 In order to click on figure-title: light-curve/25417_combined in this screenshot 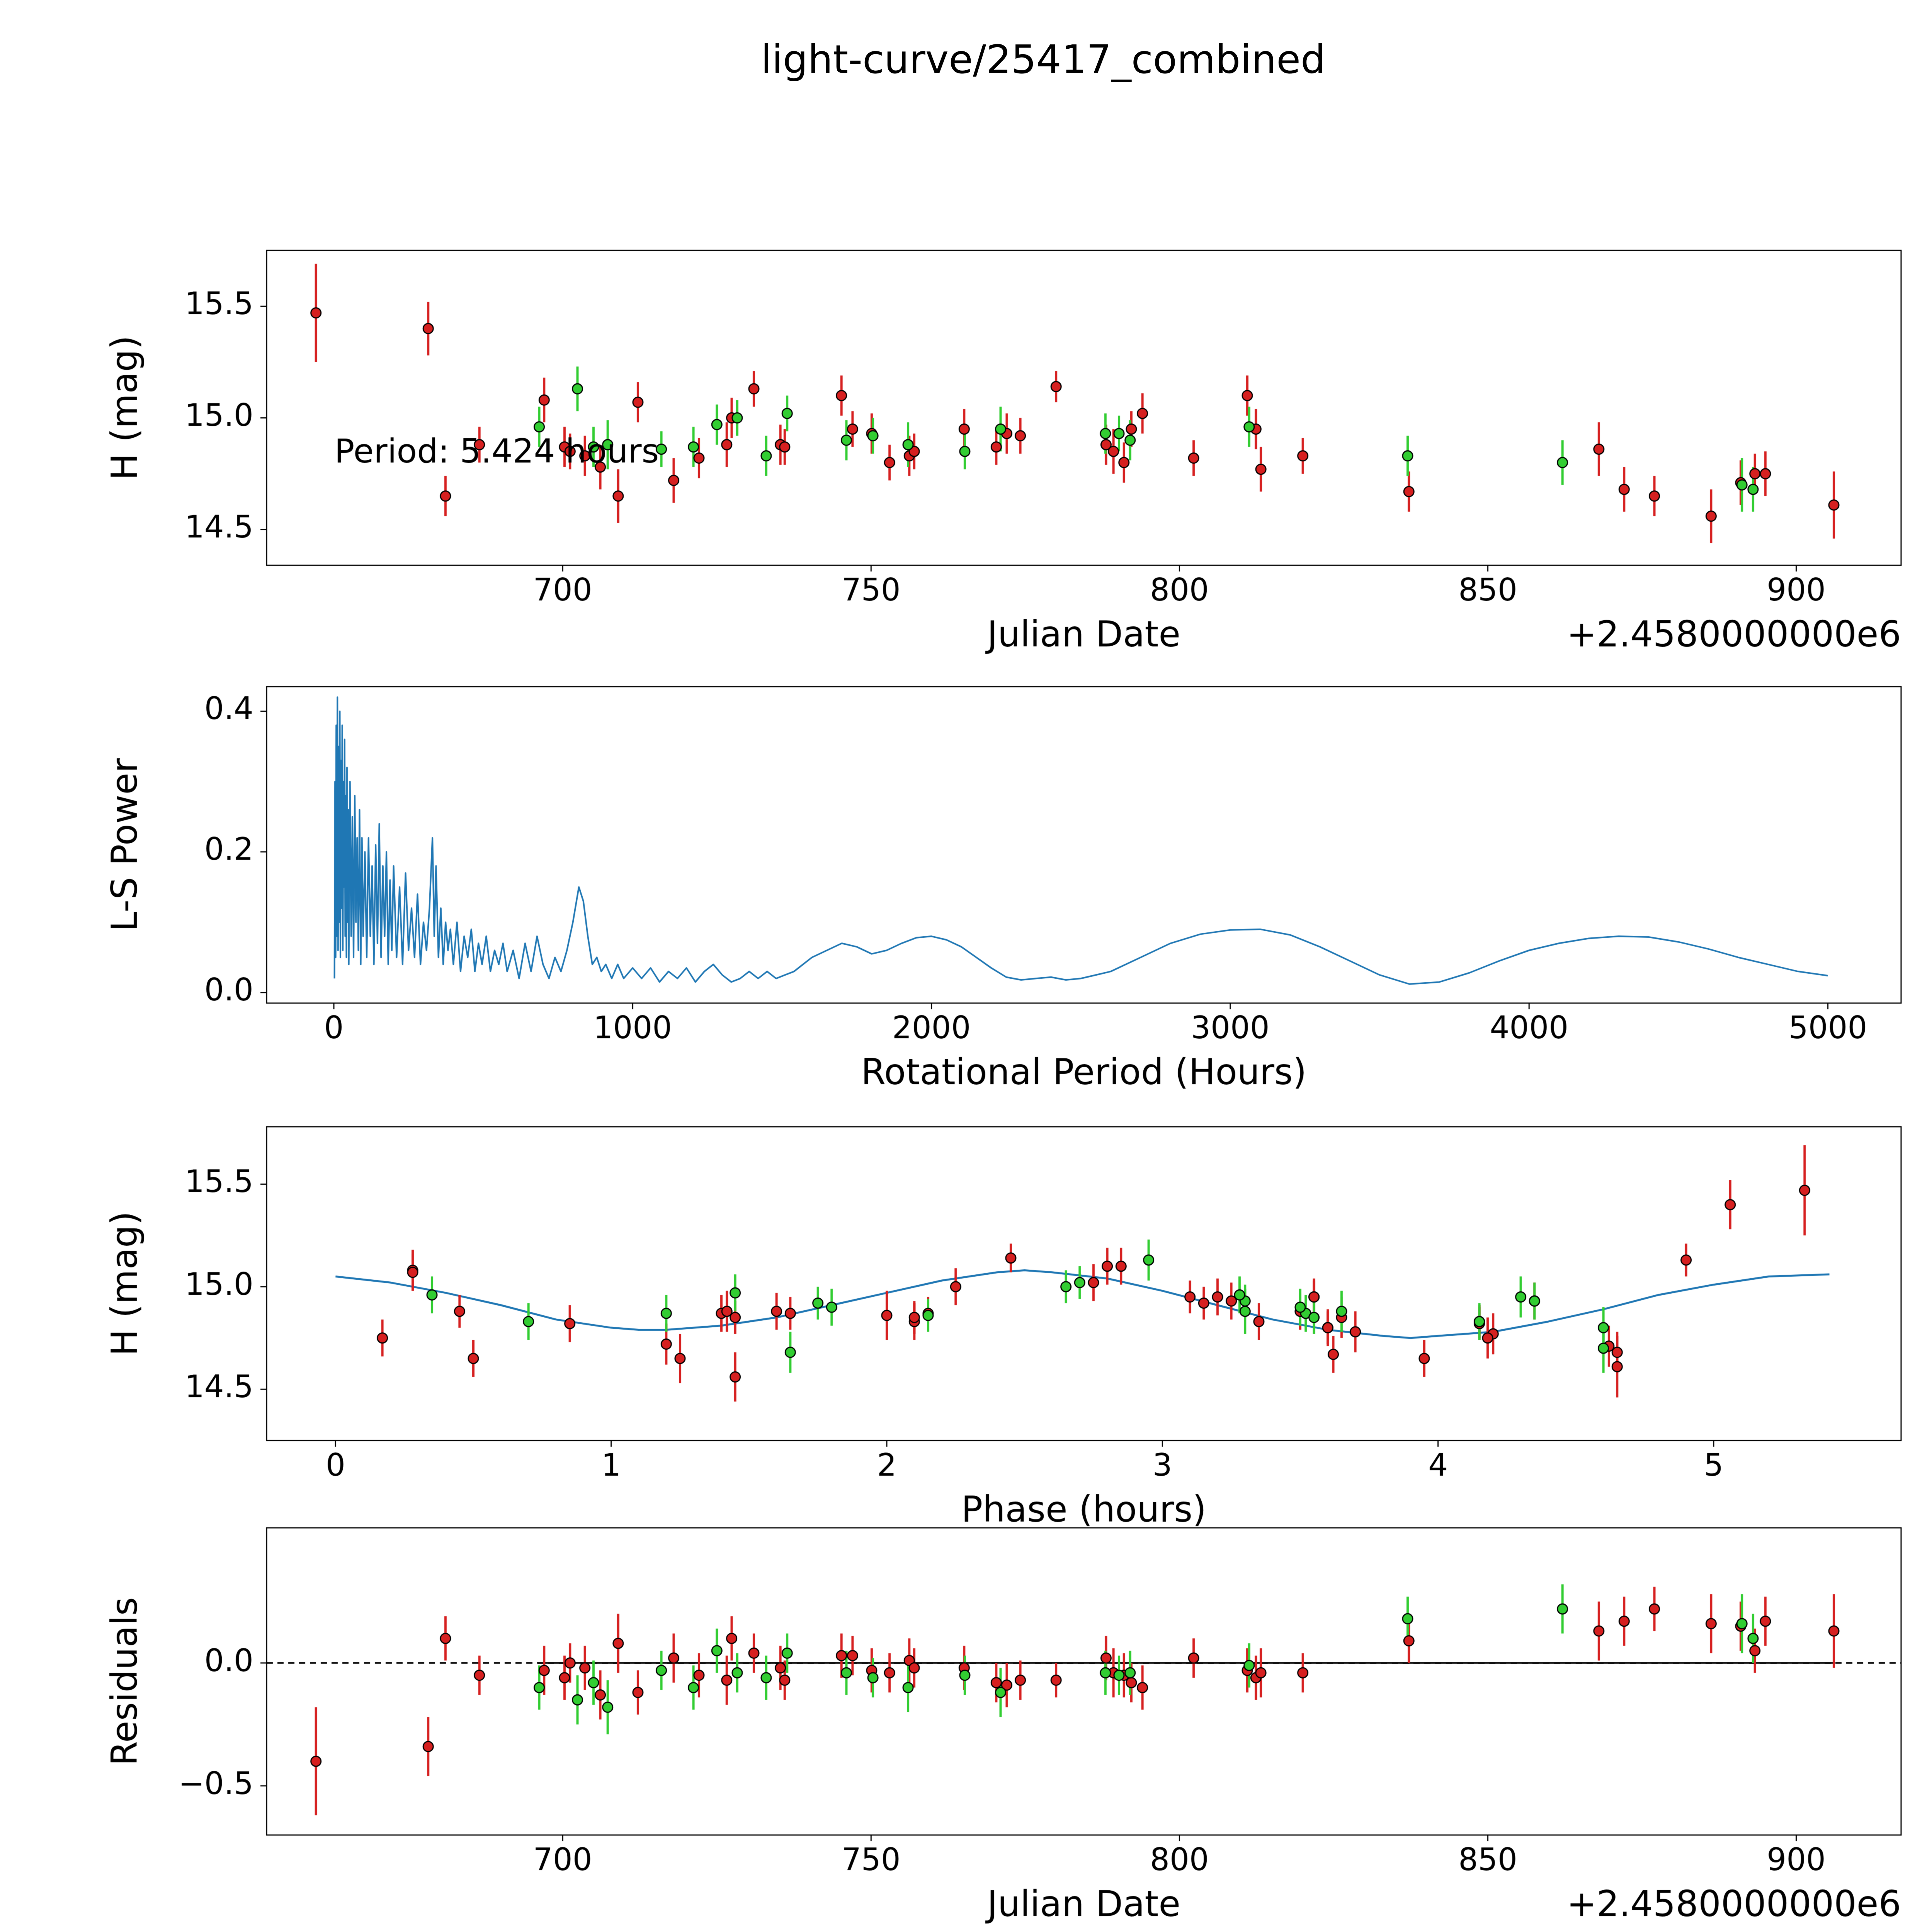, I will do `click(1043, 60)`.